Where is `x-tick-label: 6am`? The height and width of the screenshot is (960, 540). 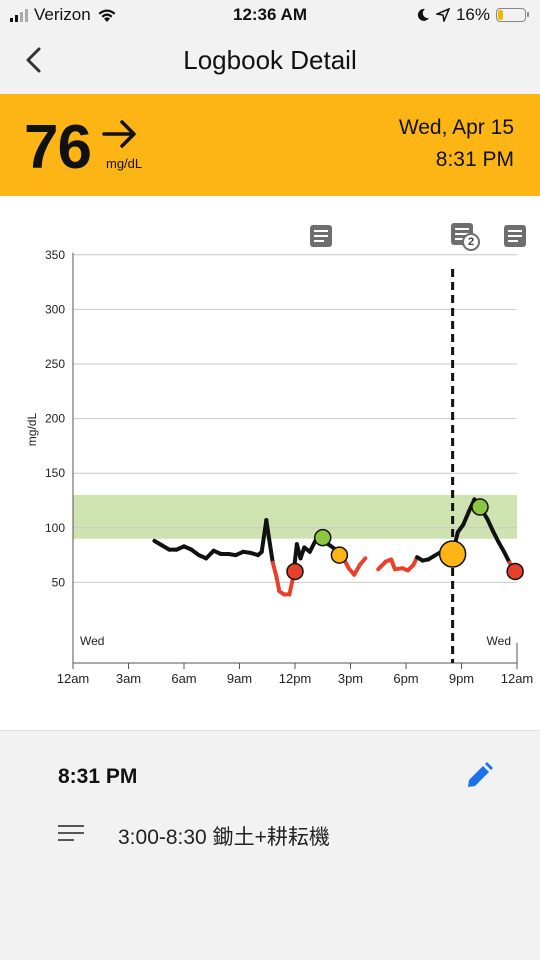
x-tick-label: 6am is located at coordinates (183, 678).